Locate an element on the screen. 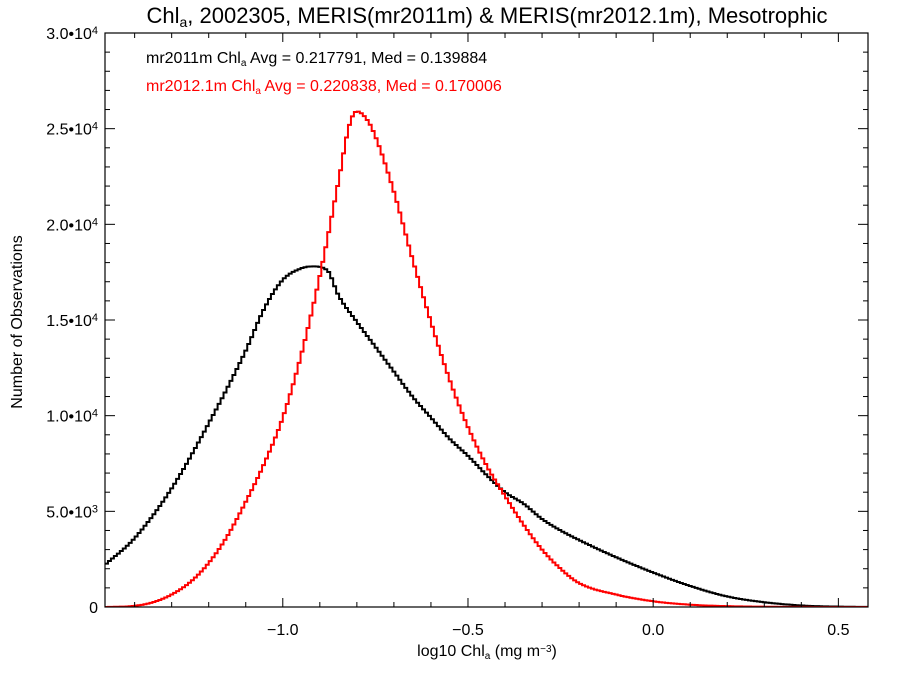 The width and height of the screenshot is (900, 675). x-tick-label: −0.5 is located at coordinates (468, 630).